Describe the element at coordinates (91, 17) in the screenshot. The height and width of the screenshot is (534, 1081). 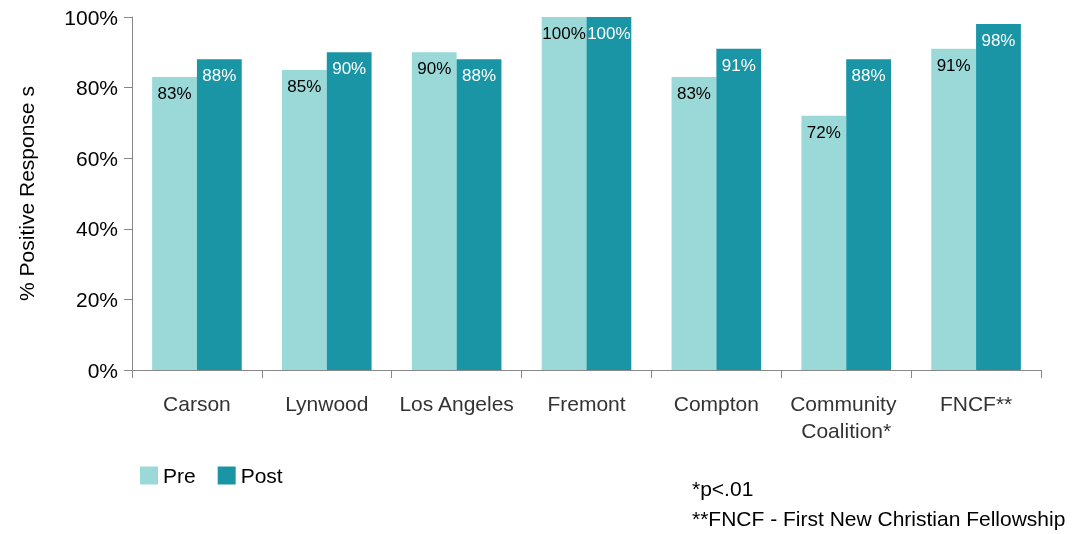
I see `y-tick-label: 100%` at that location.